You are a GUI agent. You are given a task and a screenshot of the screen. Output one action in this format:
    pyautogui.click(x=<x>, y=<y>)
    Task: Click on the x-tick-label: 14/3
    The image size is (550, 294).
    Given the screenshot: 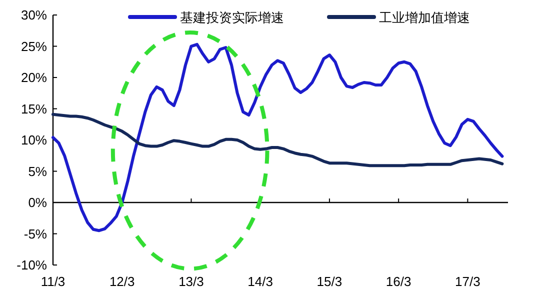 What is the action you would take?
    pyautogui.click(x=260, y=281)
    